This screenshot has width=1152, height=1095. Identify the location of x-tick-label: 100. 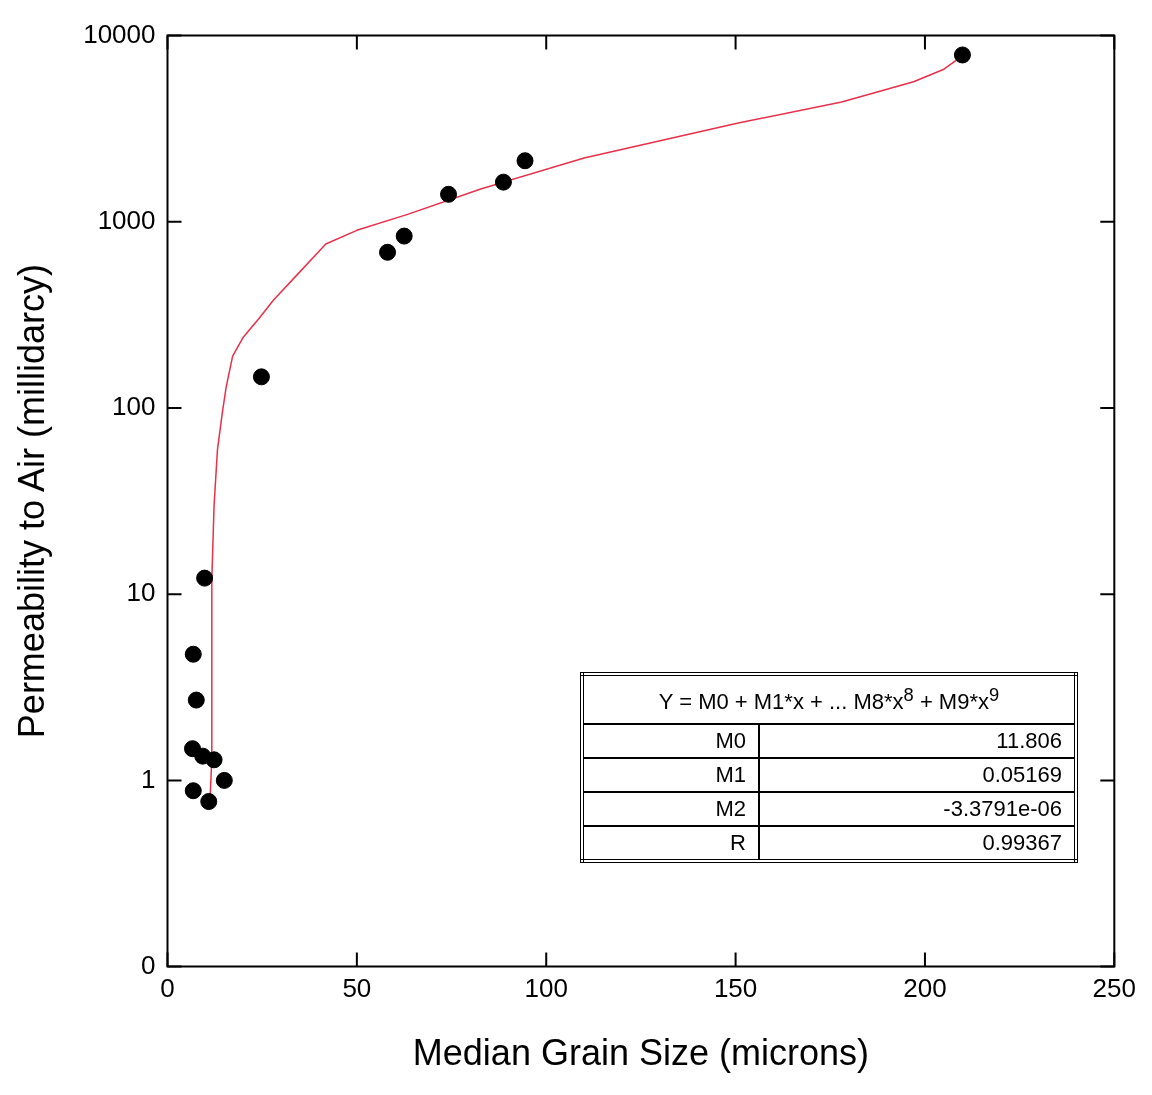
(546, 988).